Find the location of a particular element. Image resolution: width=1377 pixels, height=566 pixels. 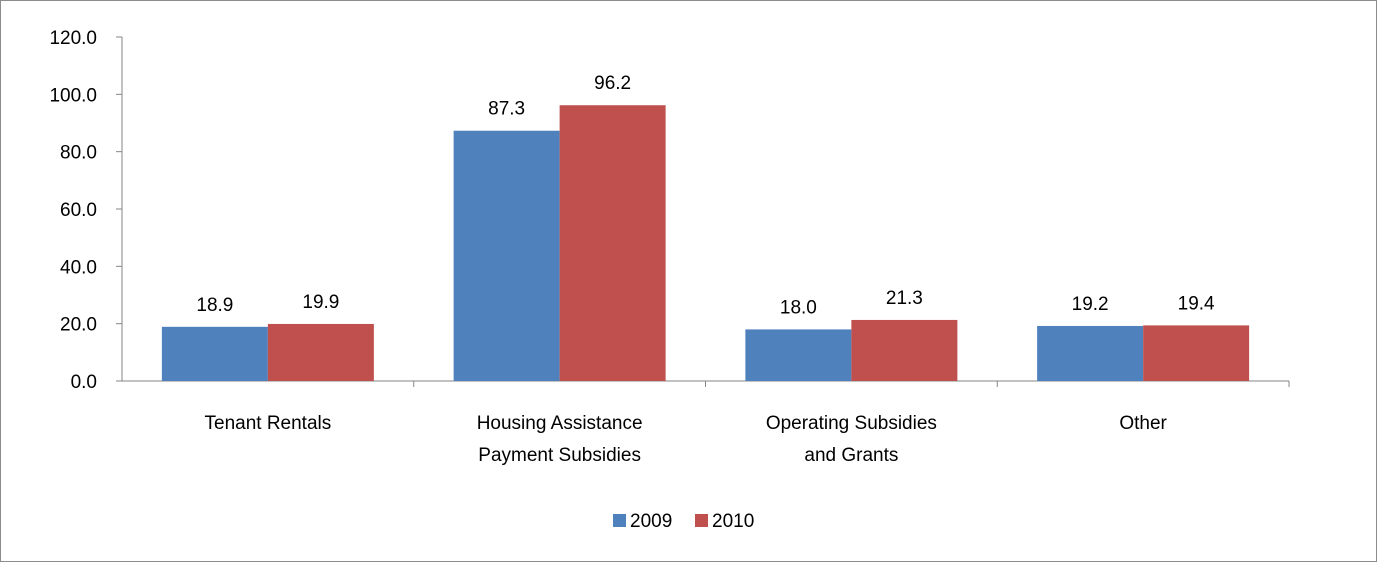

x-category-label: Tenant Rentals is located at coordinates (268, 423).